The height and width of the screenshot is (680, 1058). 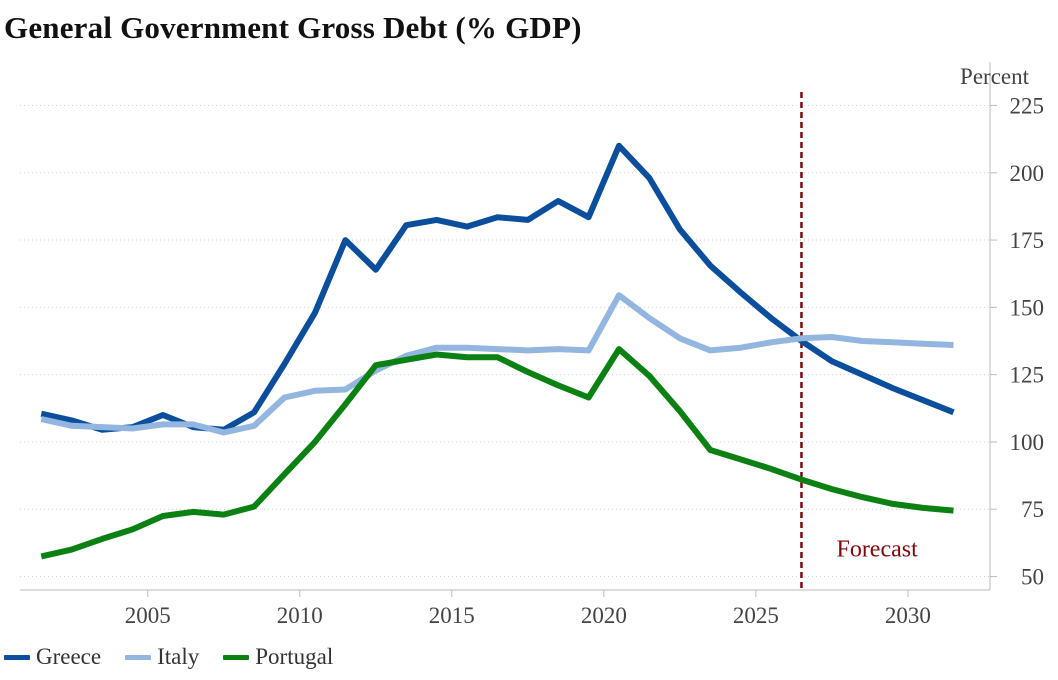 I want to click on legend-label-italy: Italy, so click(x=178, y=656).